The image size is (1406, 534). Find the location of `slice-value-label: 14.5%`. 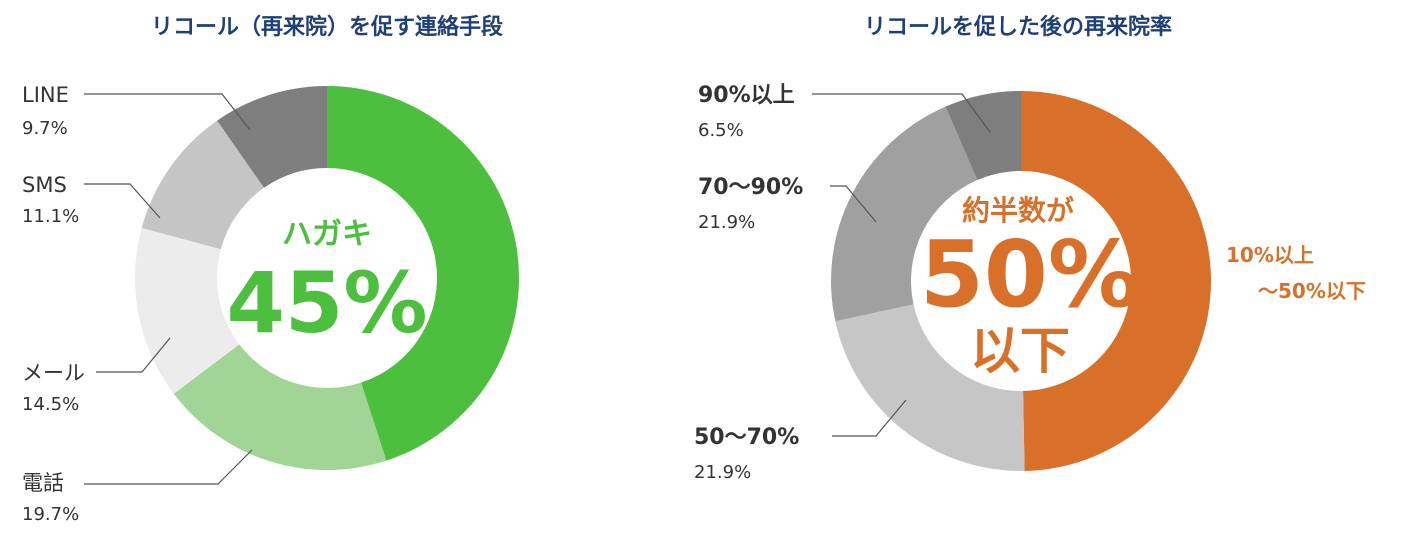

slice-value-label: 14.5% is located at coordinates (50, 404).